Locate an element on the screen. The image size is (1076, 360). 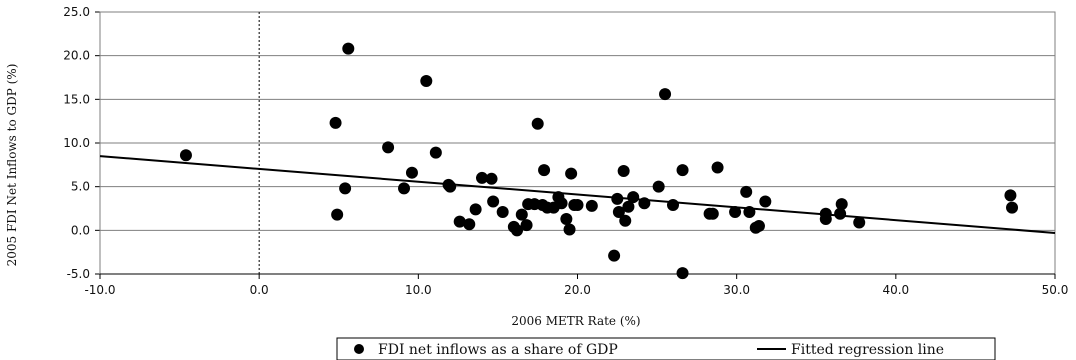
x-tick-label: 40.0 is located at coordinates (895, 290).